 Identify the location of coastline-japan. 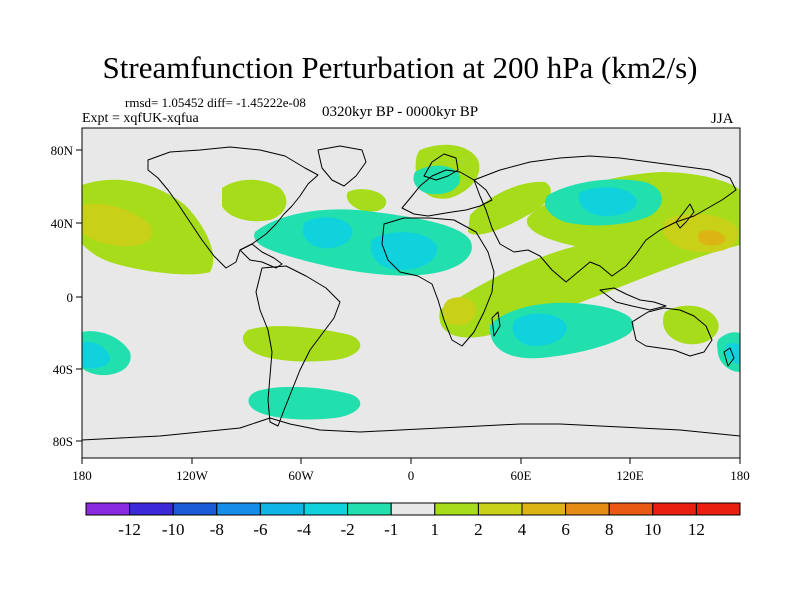
(685, 216).